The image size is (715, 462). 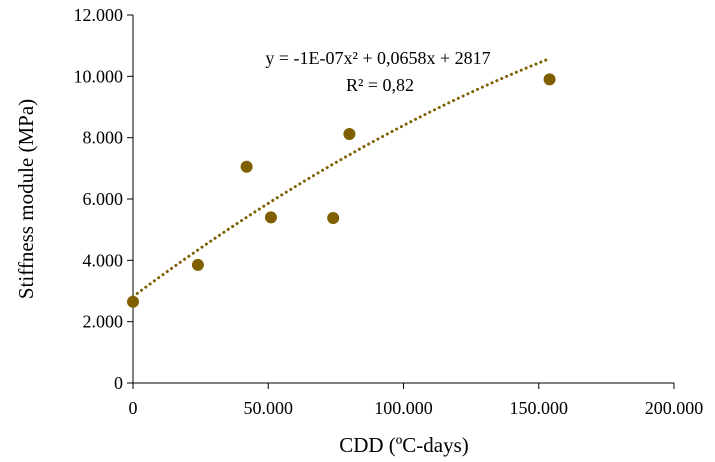 What do you see at coordinates (26, 199) in the screenshot?
I see `y-axis-title: Stiffness module (MPa)` at bounding box center [26, 199].